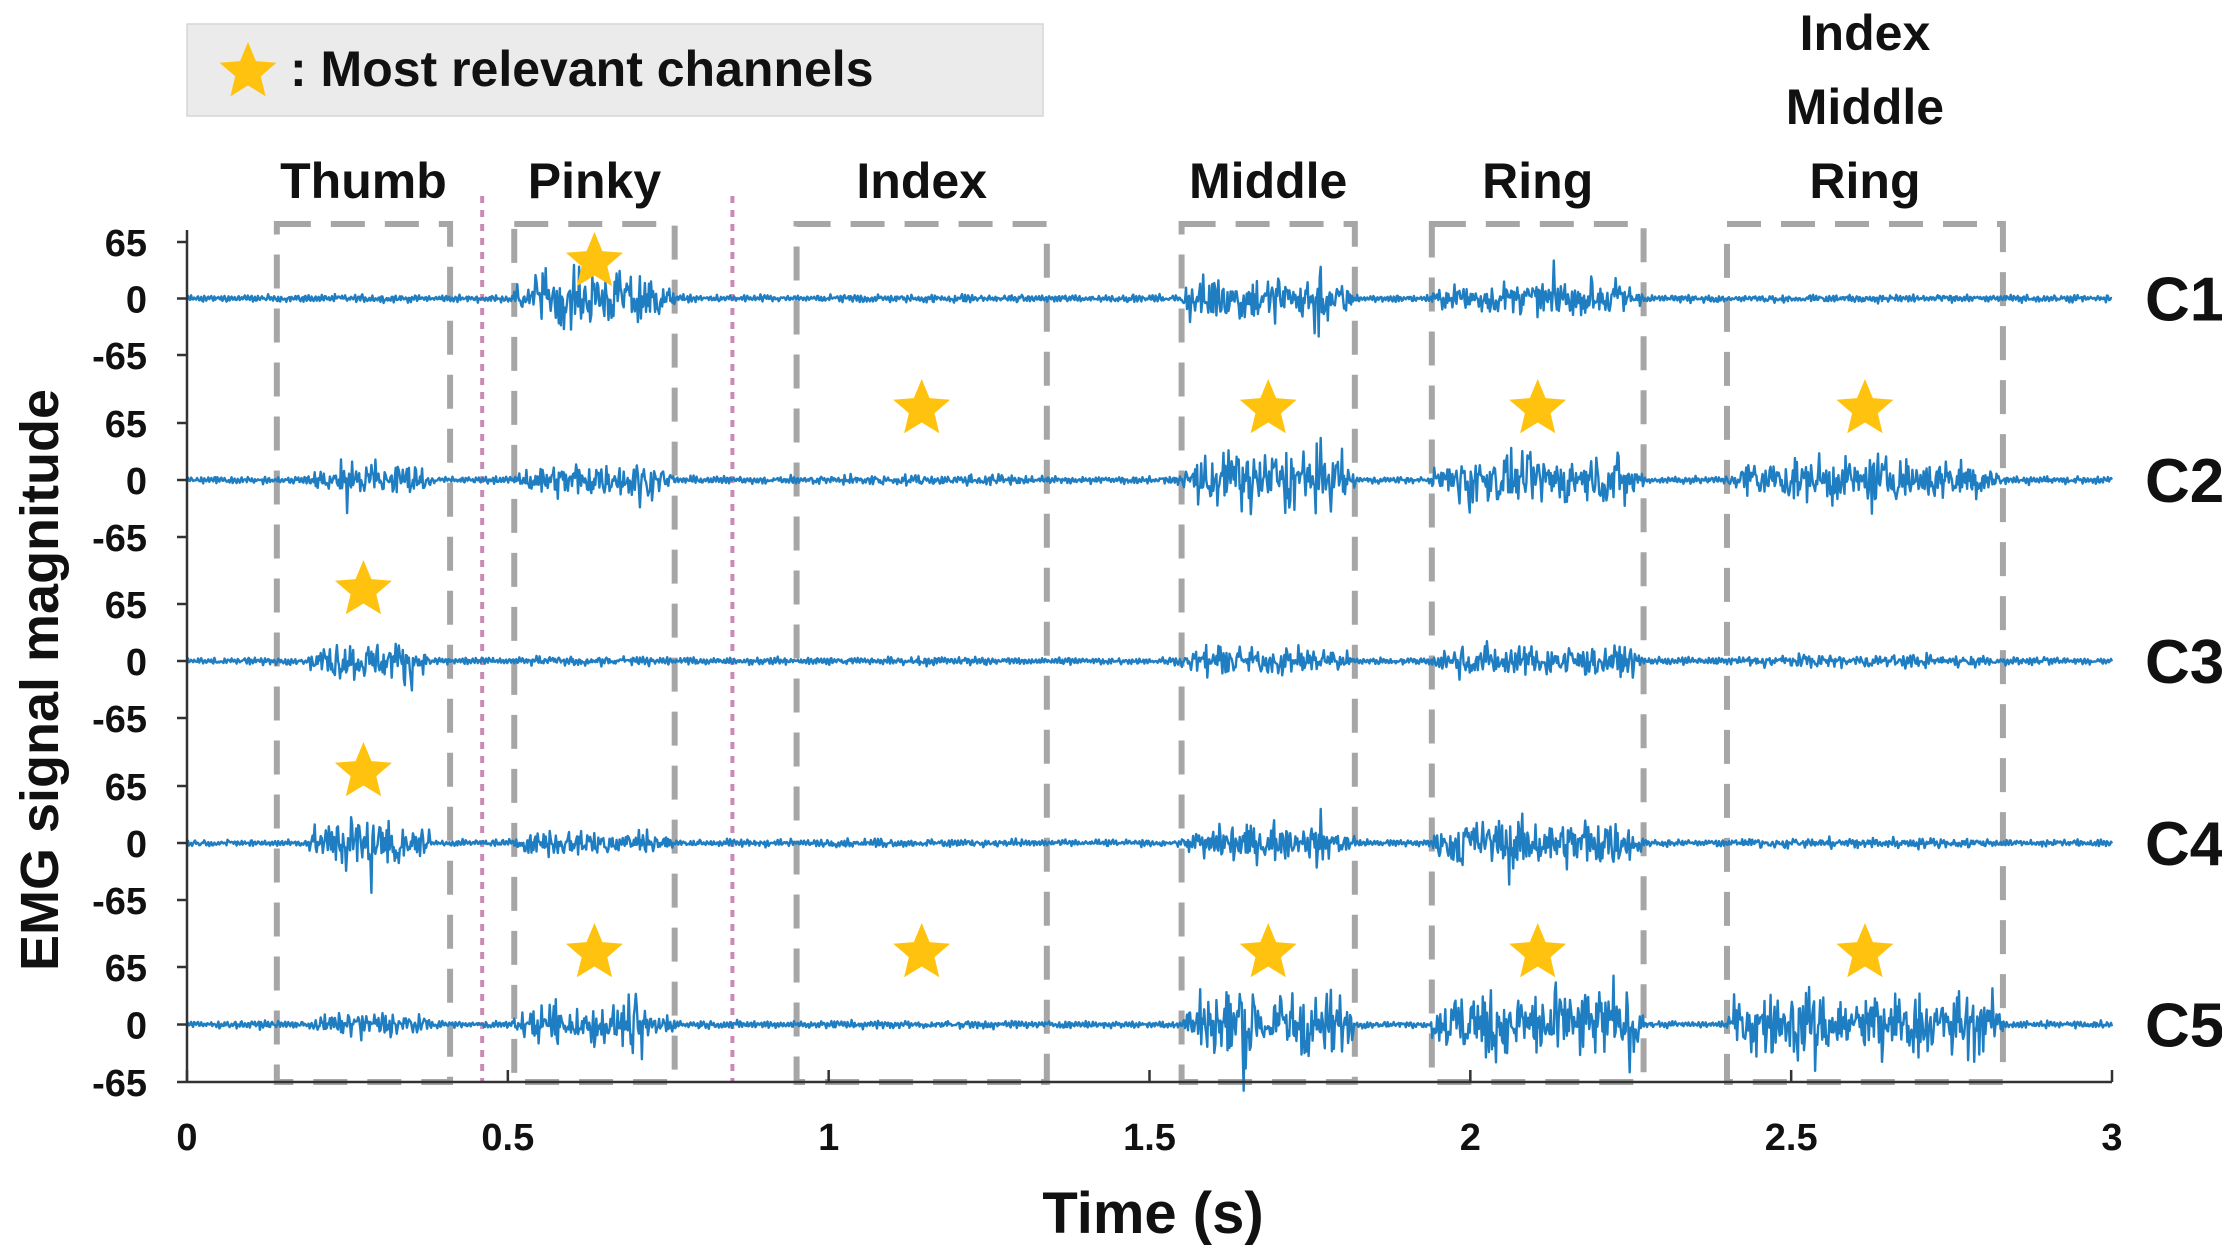 The width and height of the screenshot is (2222, 1260). I want to click on signal-trace-c2, so click(1149, 476).